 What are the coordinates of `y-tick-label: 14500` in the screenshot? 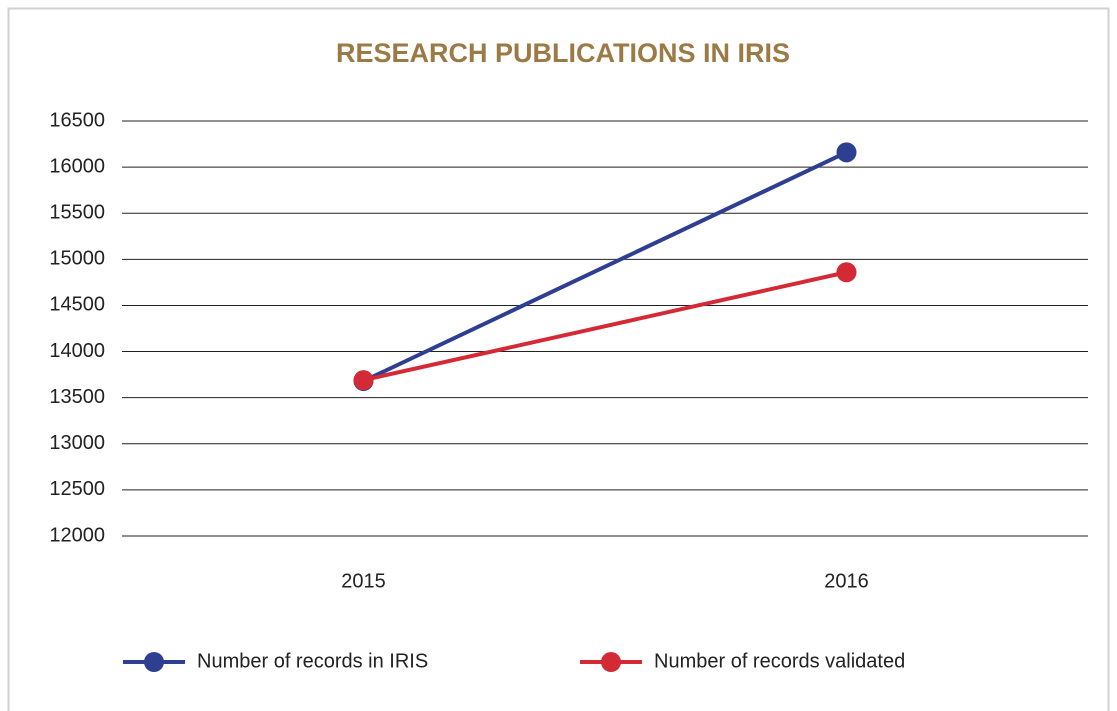 It's located at (77, 305).